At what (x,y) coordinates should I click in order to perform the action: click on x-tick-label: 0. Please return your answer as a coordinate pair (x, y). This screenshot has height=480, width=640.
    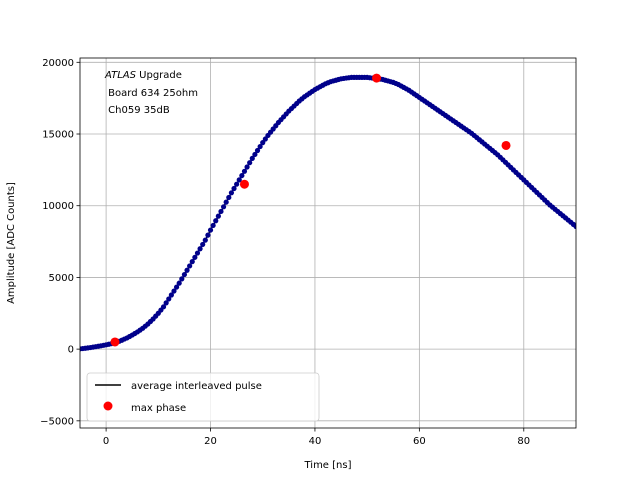
    Looking at the image, I should click on (106, 441).